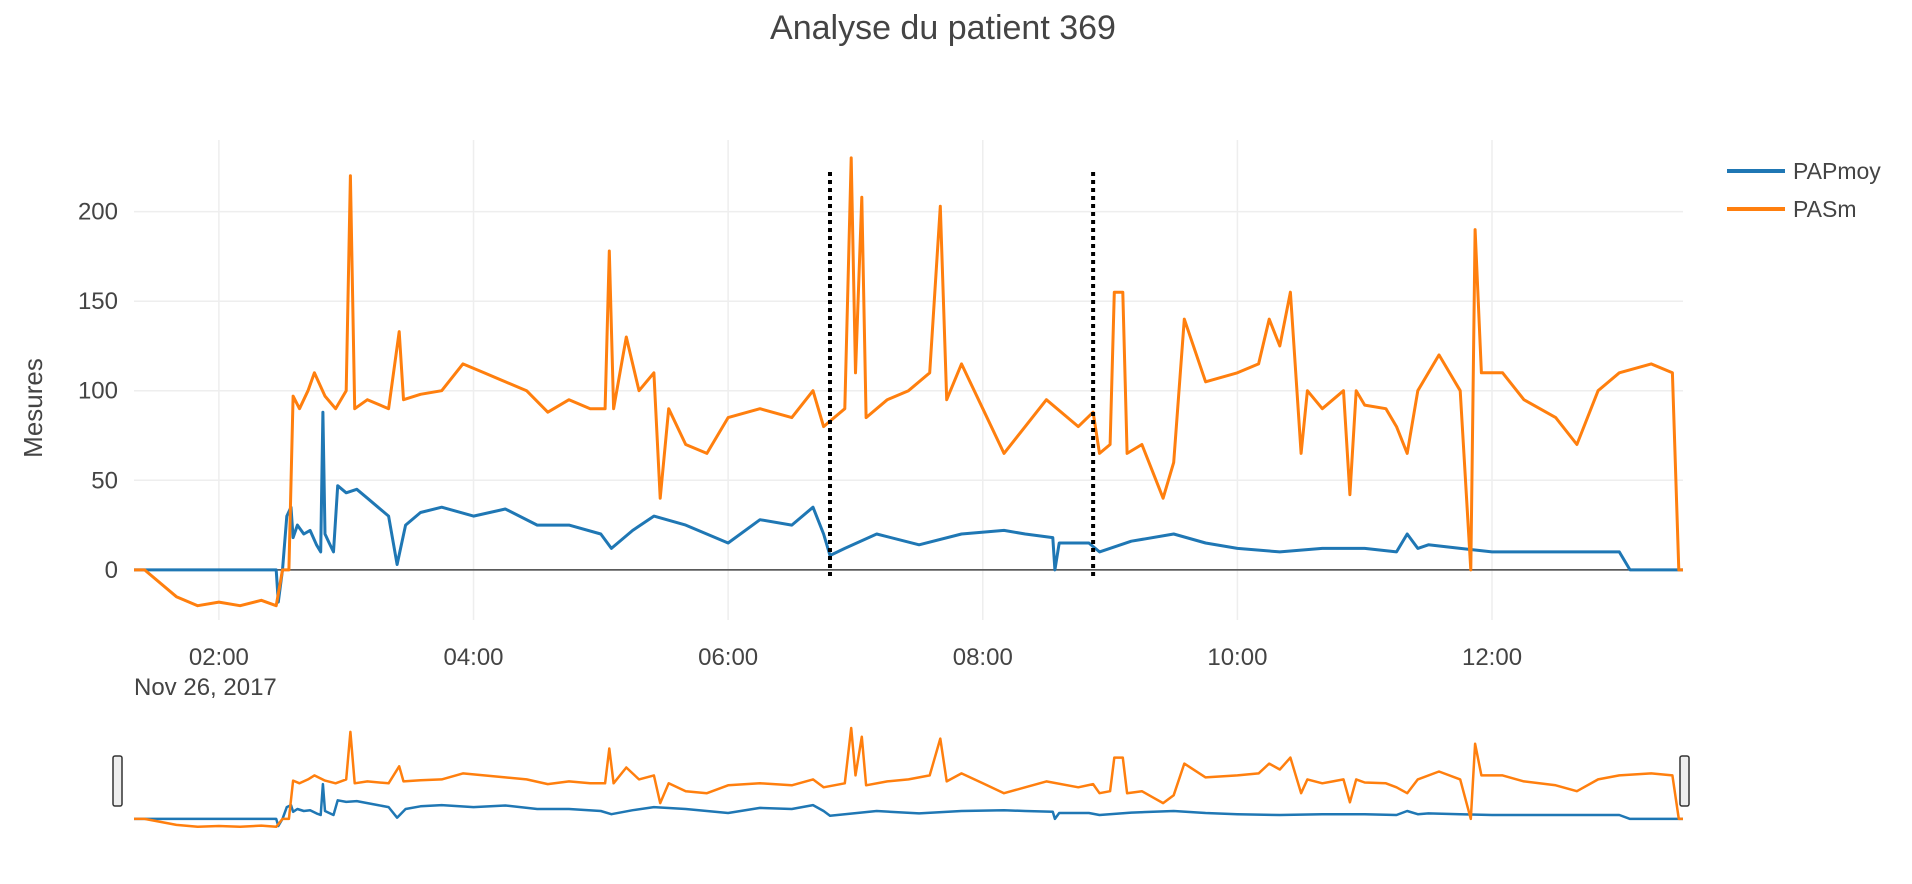  What do you see at coordinates (1804, 190) in the screenshot?
I see `legend: PAPmoy PASm` at bounding box center [1804, 190].